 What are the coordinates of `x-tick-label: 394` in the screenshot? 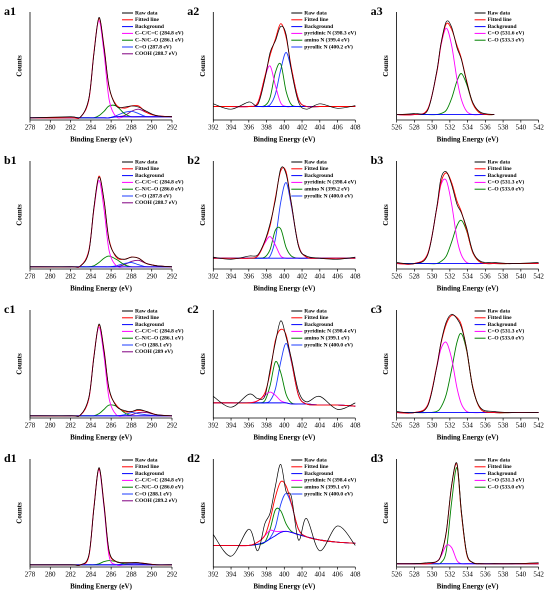 It's located at (231, 277).